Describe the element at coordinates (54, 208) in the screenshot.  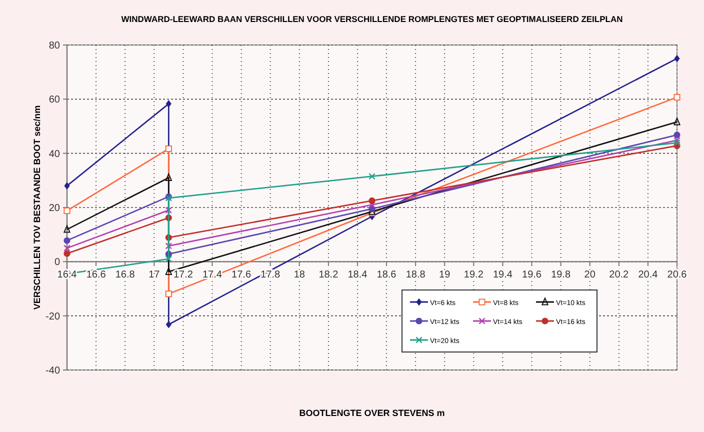
I see `y-tick-label: 20` at that location.